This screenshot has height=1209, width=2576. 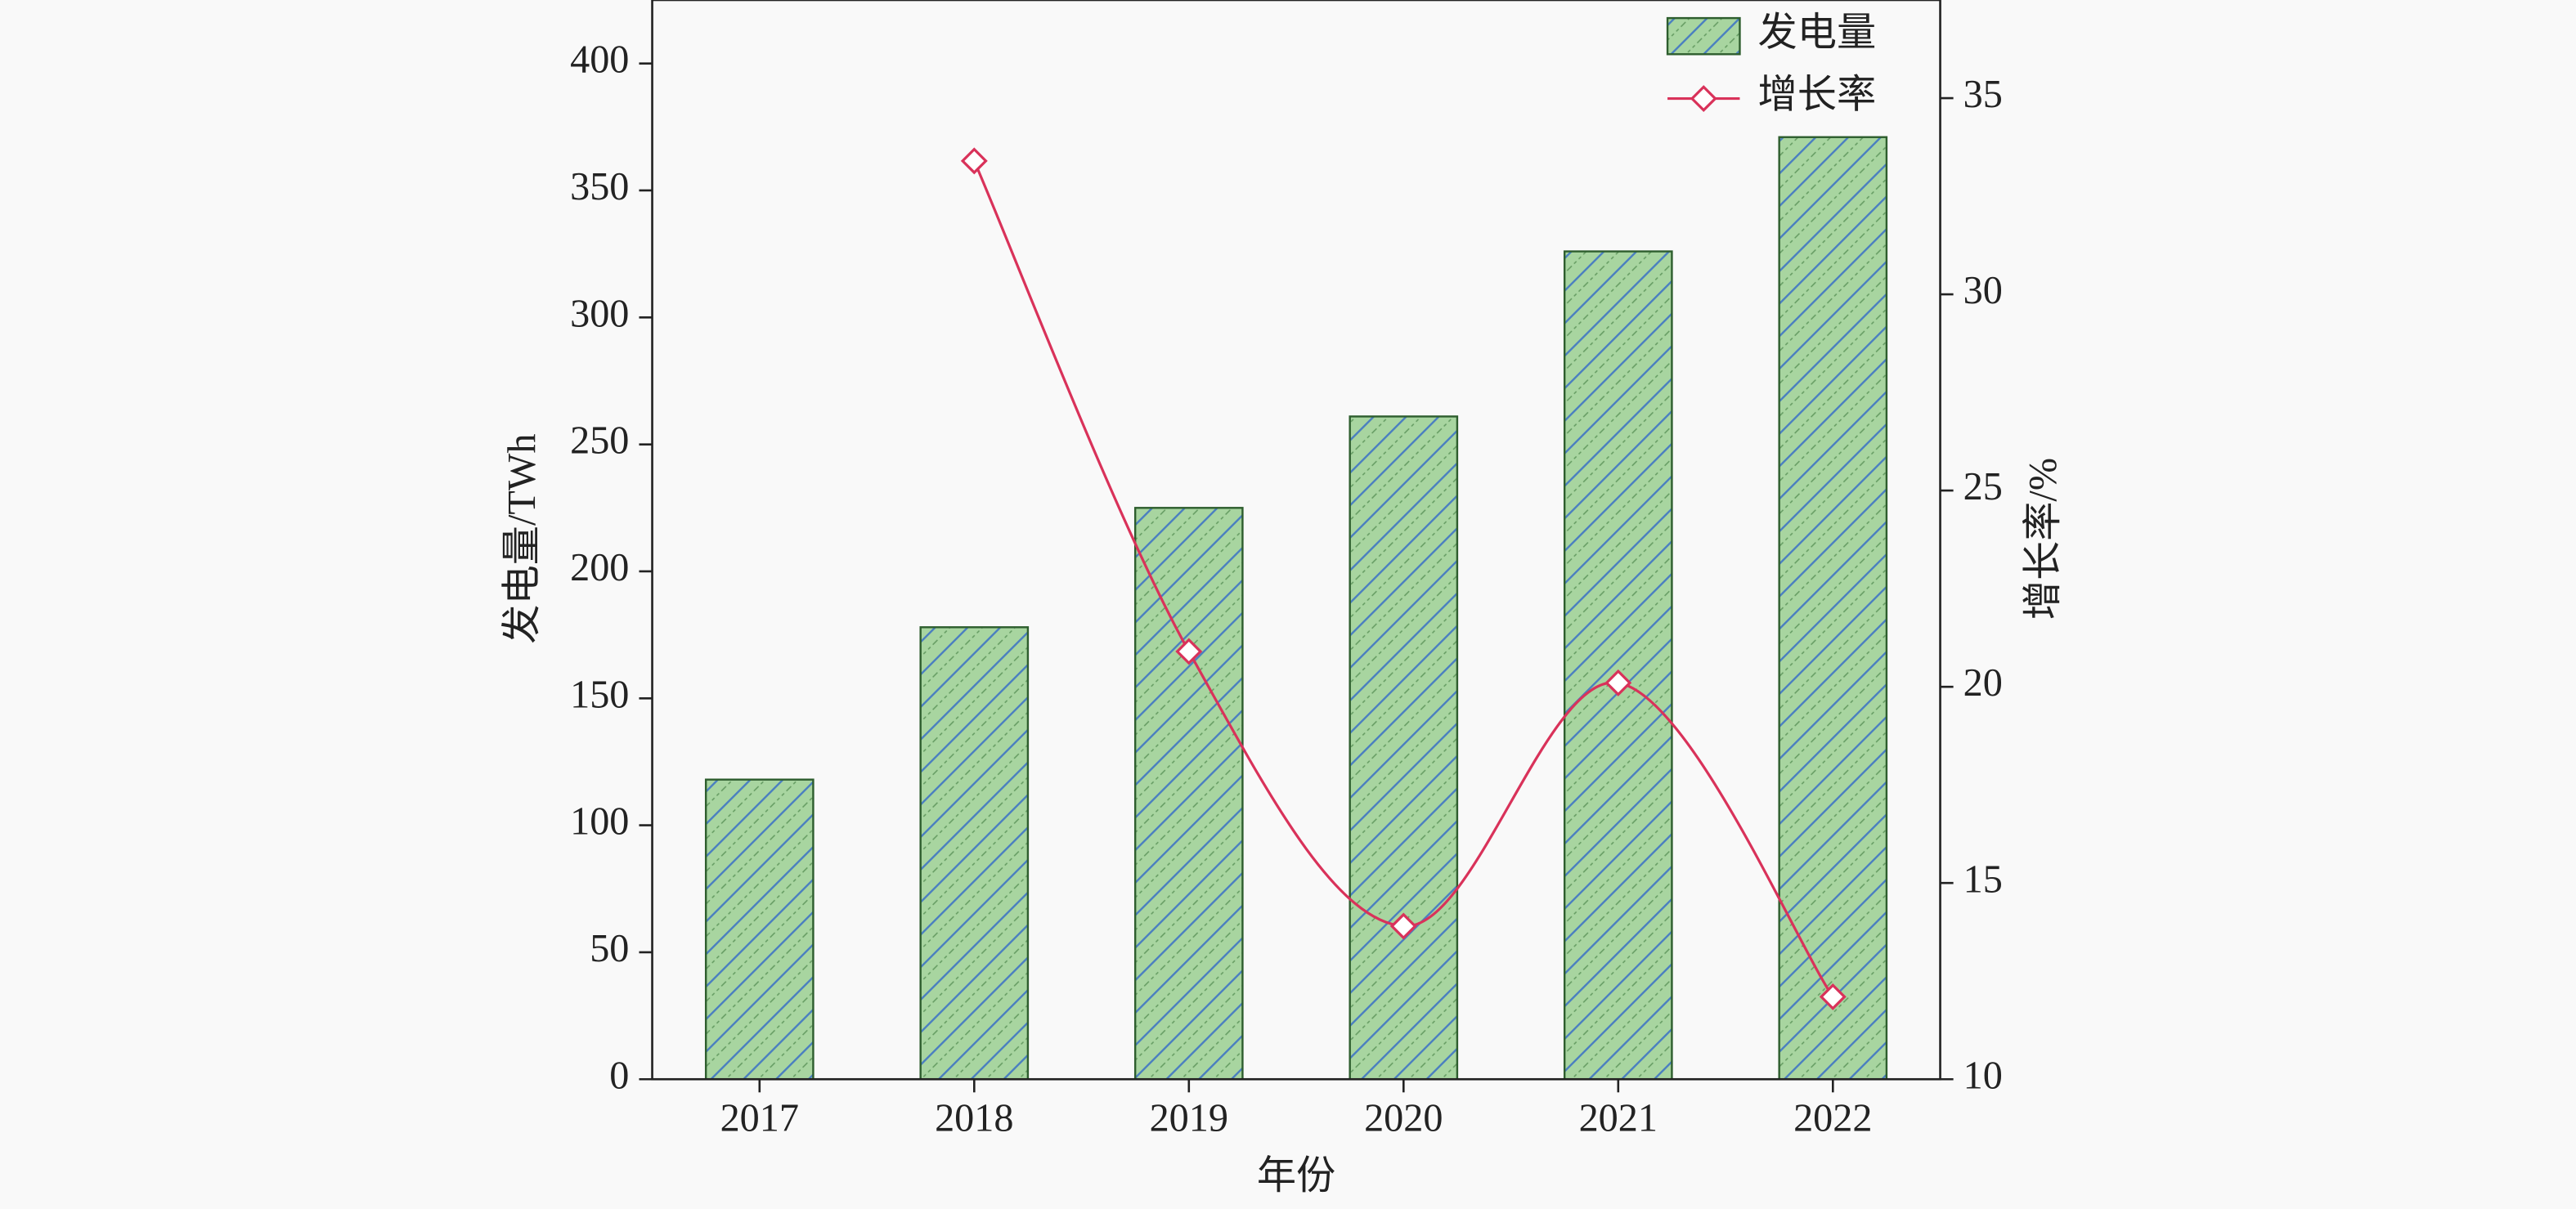 I want to click on y-tick-label: 0, so click(x=619, y=1075).